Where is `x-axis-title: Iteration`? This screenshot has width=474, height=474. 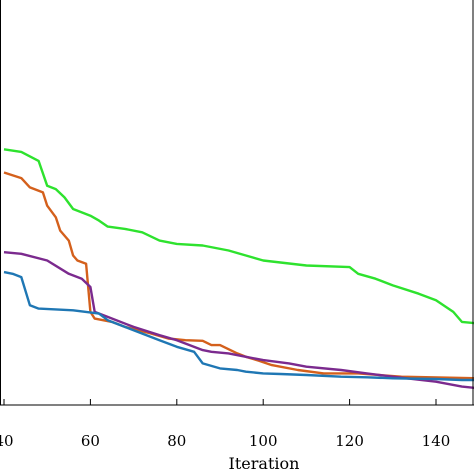
x-axis-title: Iteration is located at coordinates (264, 463).